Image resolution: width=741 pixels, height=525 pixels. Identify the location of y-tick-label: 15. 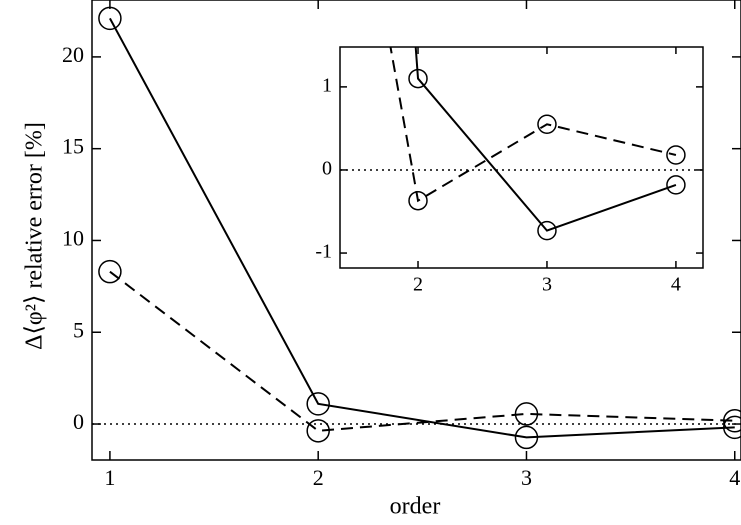
(73, 146).